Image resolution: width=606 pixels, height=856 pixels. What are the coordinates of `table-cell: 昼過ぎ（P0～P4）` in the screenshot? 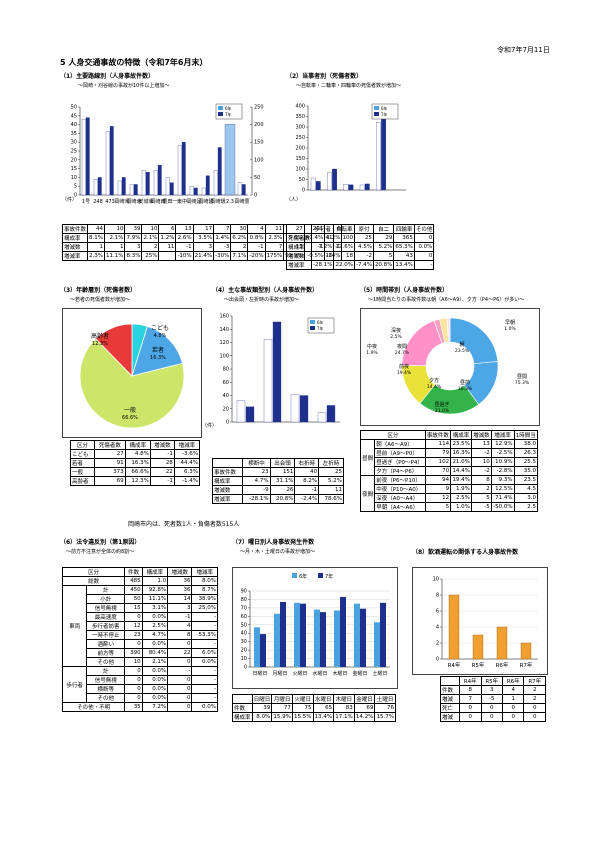 It's located at (400, 462).